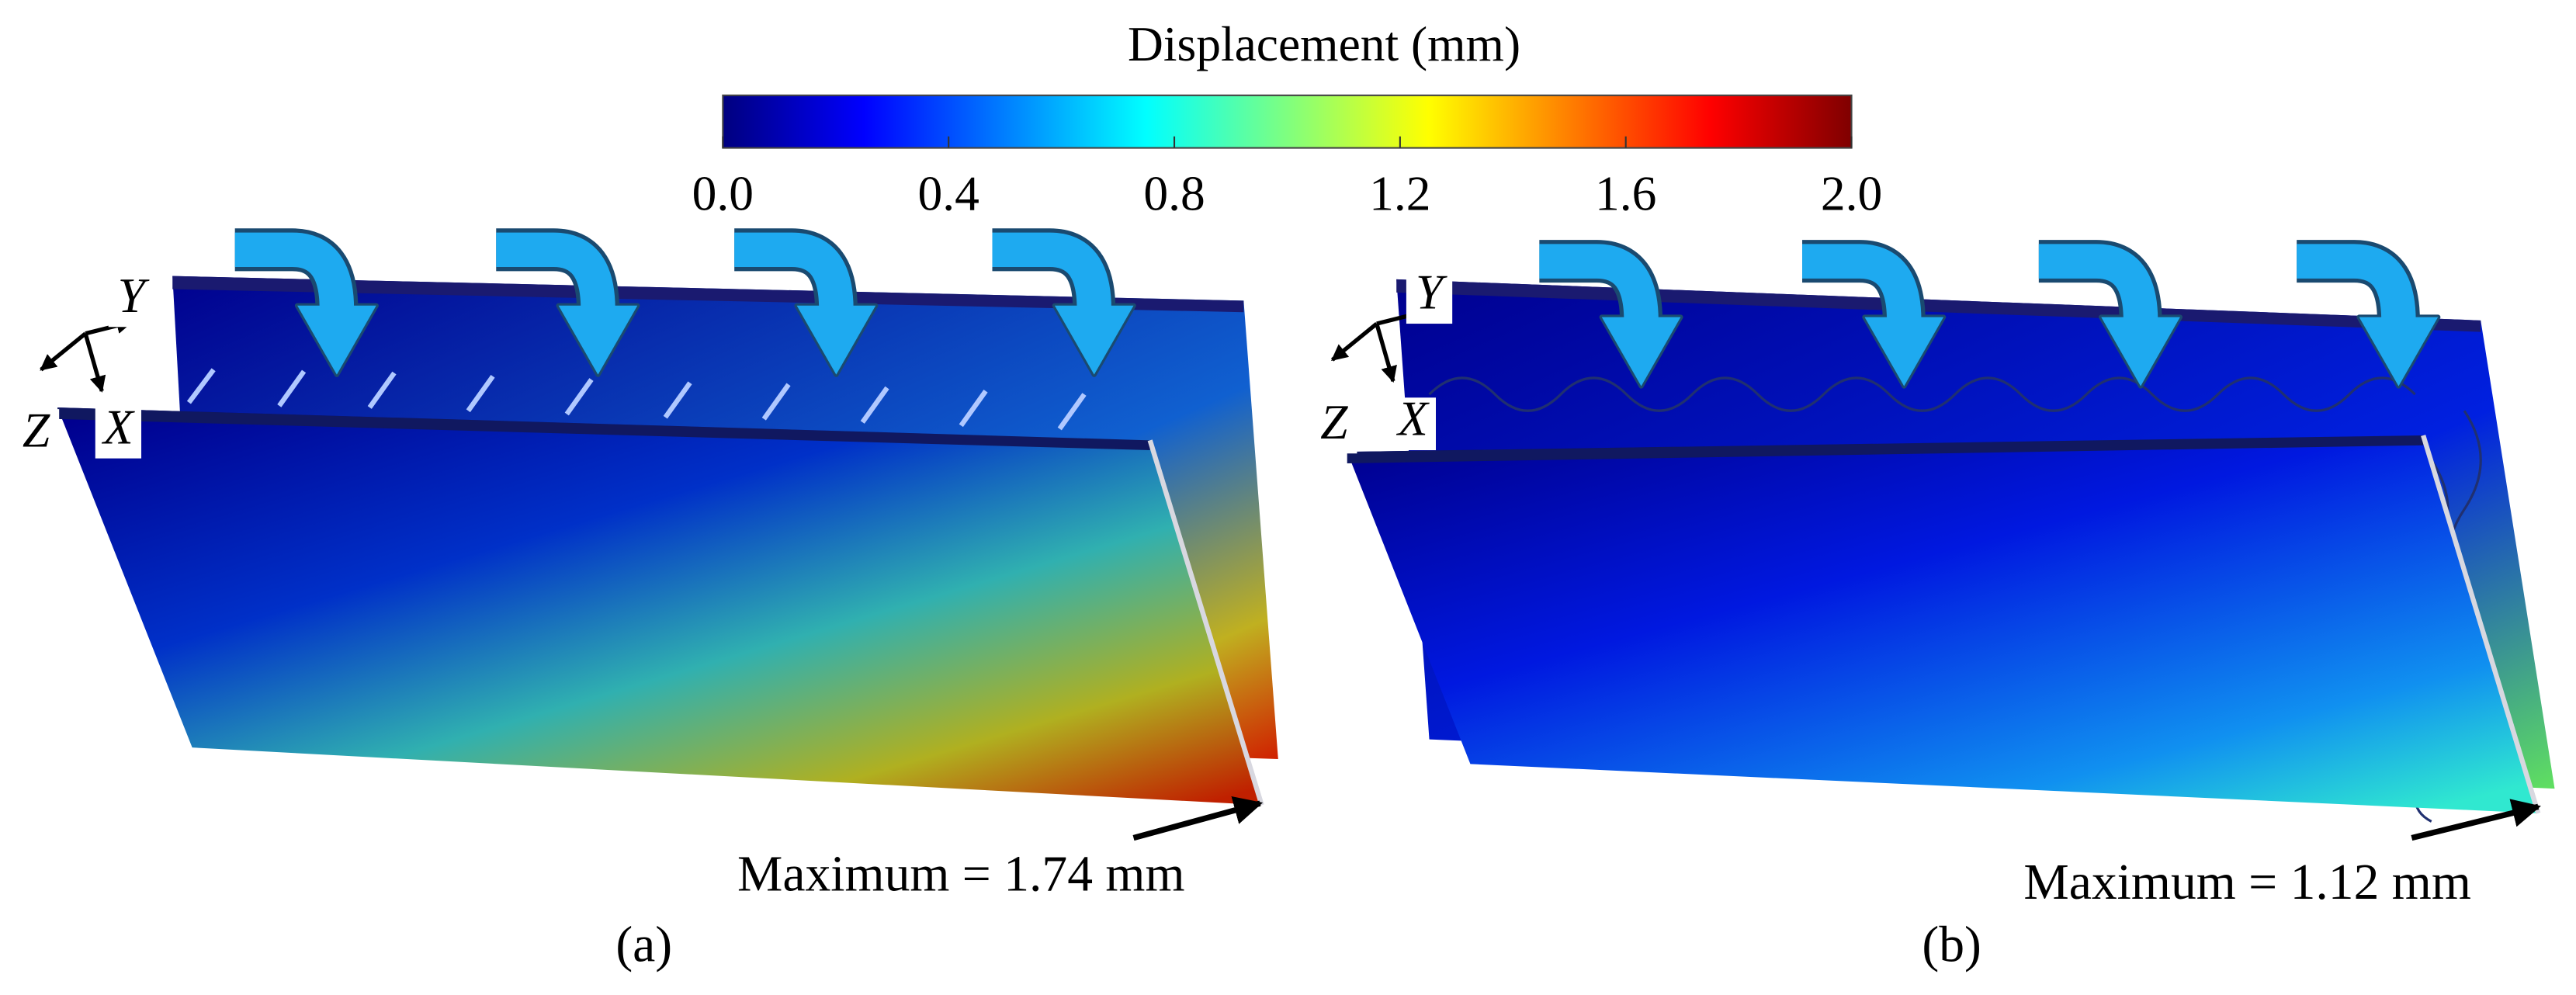 Image resolution: width=2576 pixels, height=995 pixels. Describe the element at coordinates (960, 875) in the screenshot. I see `max-label: Maximum = 1.74 mm` at that location.